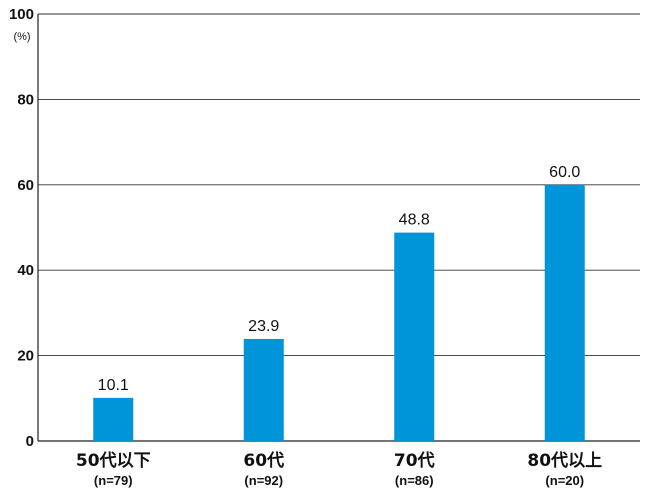 The width and height of the screenshot is (653, 489). What do you see at coordinates (25, 356) in the screenshot?
I see `y-tick-label: 20` at bounding box center [25, 356].